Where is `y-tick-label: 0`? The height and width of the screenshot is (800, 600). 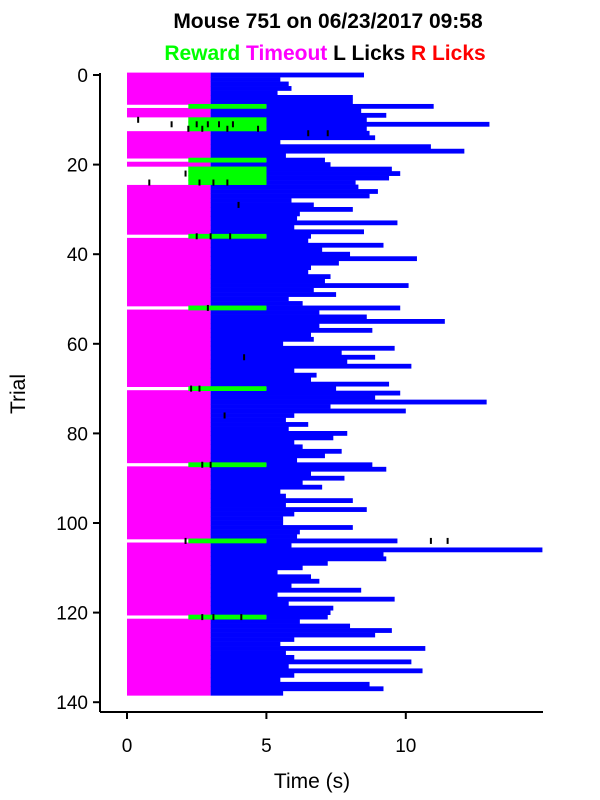
y-tick-label: 0 is located at coordinates (82, 76).